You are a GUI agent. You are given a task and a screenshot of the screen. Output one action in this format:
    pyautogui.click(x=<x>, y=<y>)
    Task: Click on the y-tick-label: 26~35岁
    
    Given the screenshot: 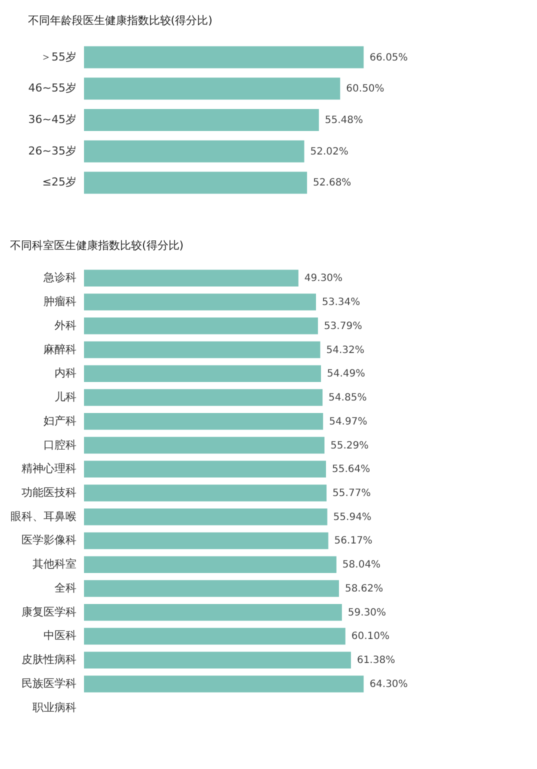 What is the action you would take?
    pyautogui.click(x=52, y=151)
    